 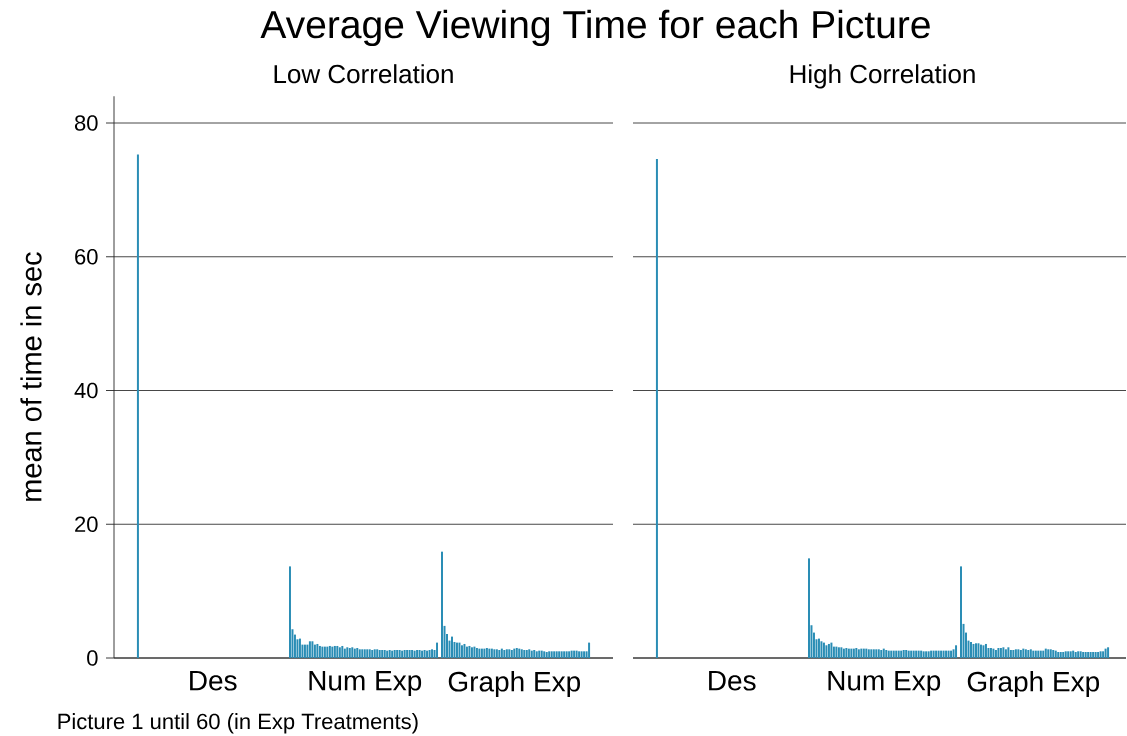 What do you see at coordinates (882, 76) in the screenshot?
I see `chart-subtitle: High Correlation` at bounding box center [882, 76].